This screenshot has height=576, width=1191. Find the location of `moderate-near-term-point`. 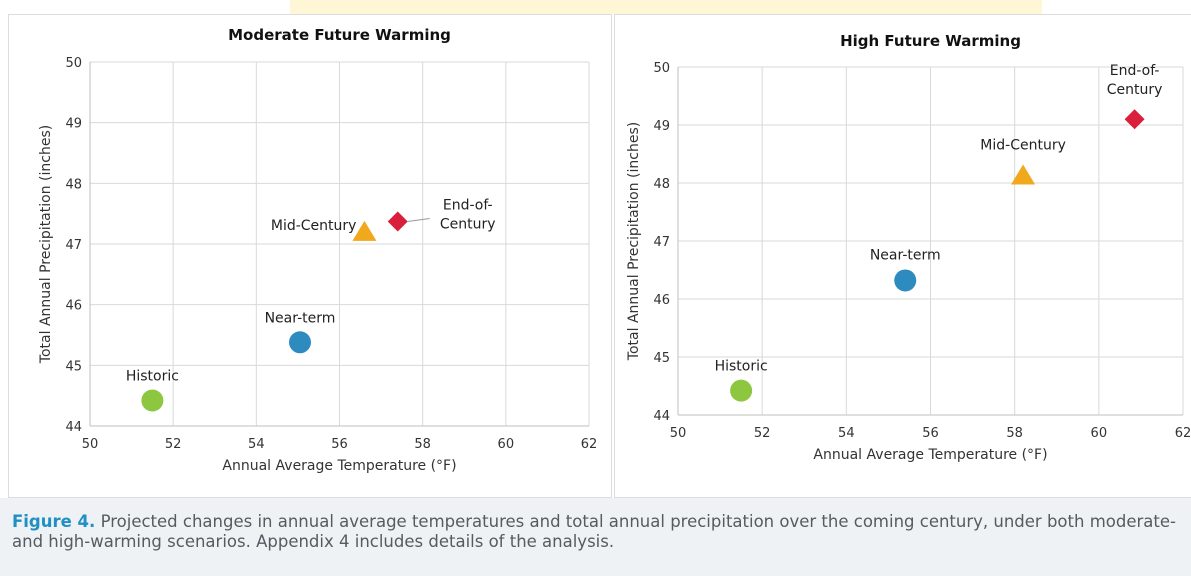

moderate-near-term-point is located at coordinates (299, 342).